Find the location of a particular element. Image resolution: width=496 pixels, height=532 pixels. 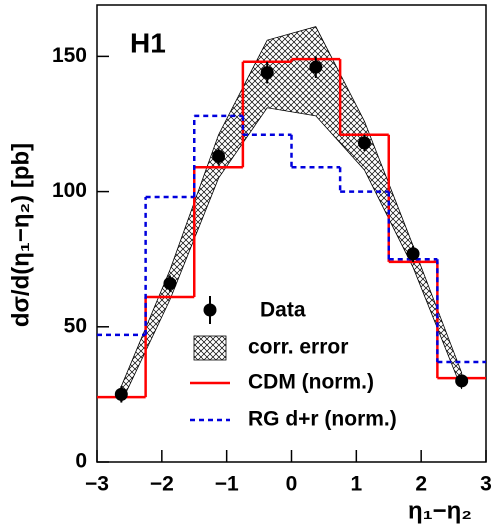

experiment-label: H1 is located at coordinates (148, 42).